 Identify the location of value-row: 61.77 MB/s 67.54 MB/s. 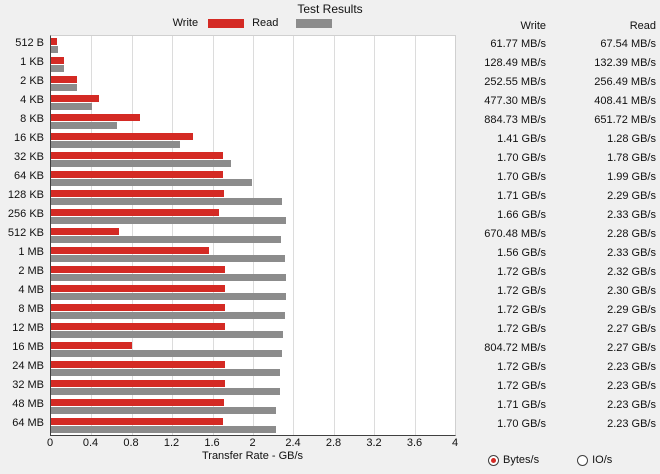
(557, 44).